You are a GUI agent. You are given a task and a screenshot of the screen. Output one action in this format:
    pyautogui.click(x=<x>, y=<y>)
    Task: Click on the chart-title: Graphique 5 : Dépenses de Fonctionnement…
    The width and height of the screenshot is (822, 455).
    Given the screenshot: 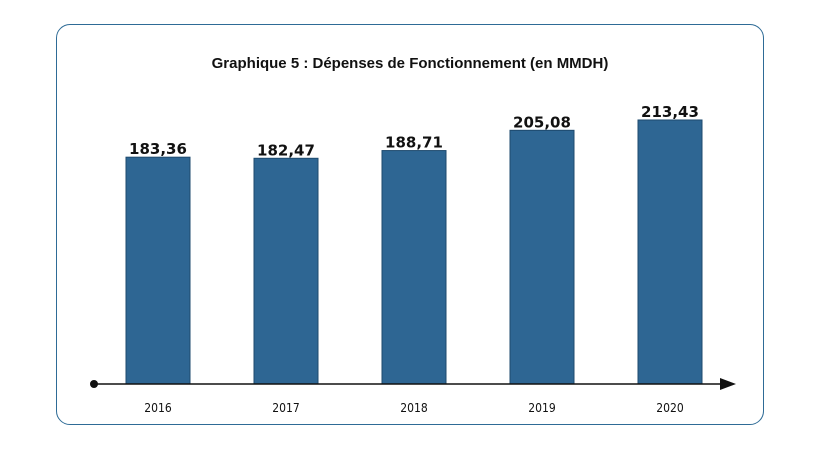 What is the action you would take?
    pyautogui.click(x=410, y=63)
    